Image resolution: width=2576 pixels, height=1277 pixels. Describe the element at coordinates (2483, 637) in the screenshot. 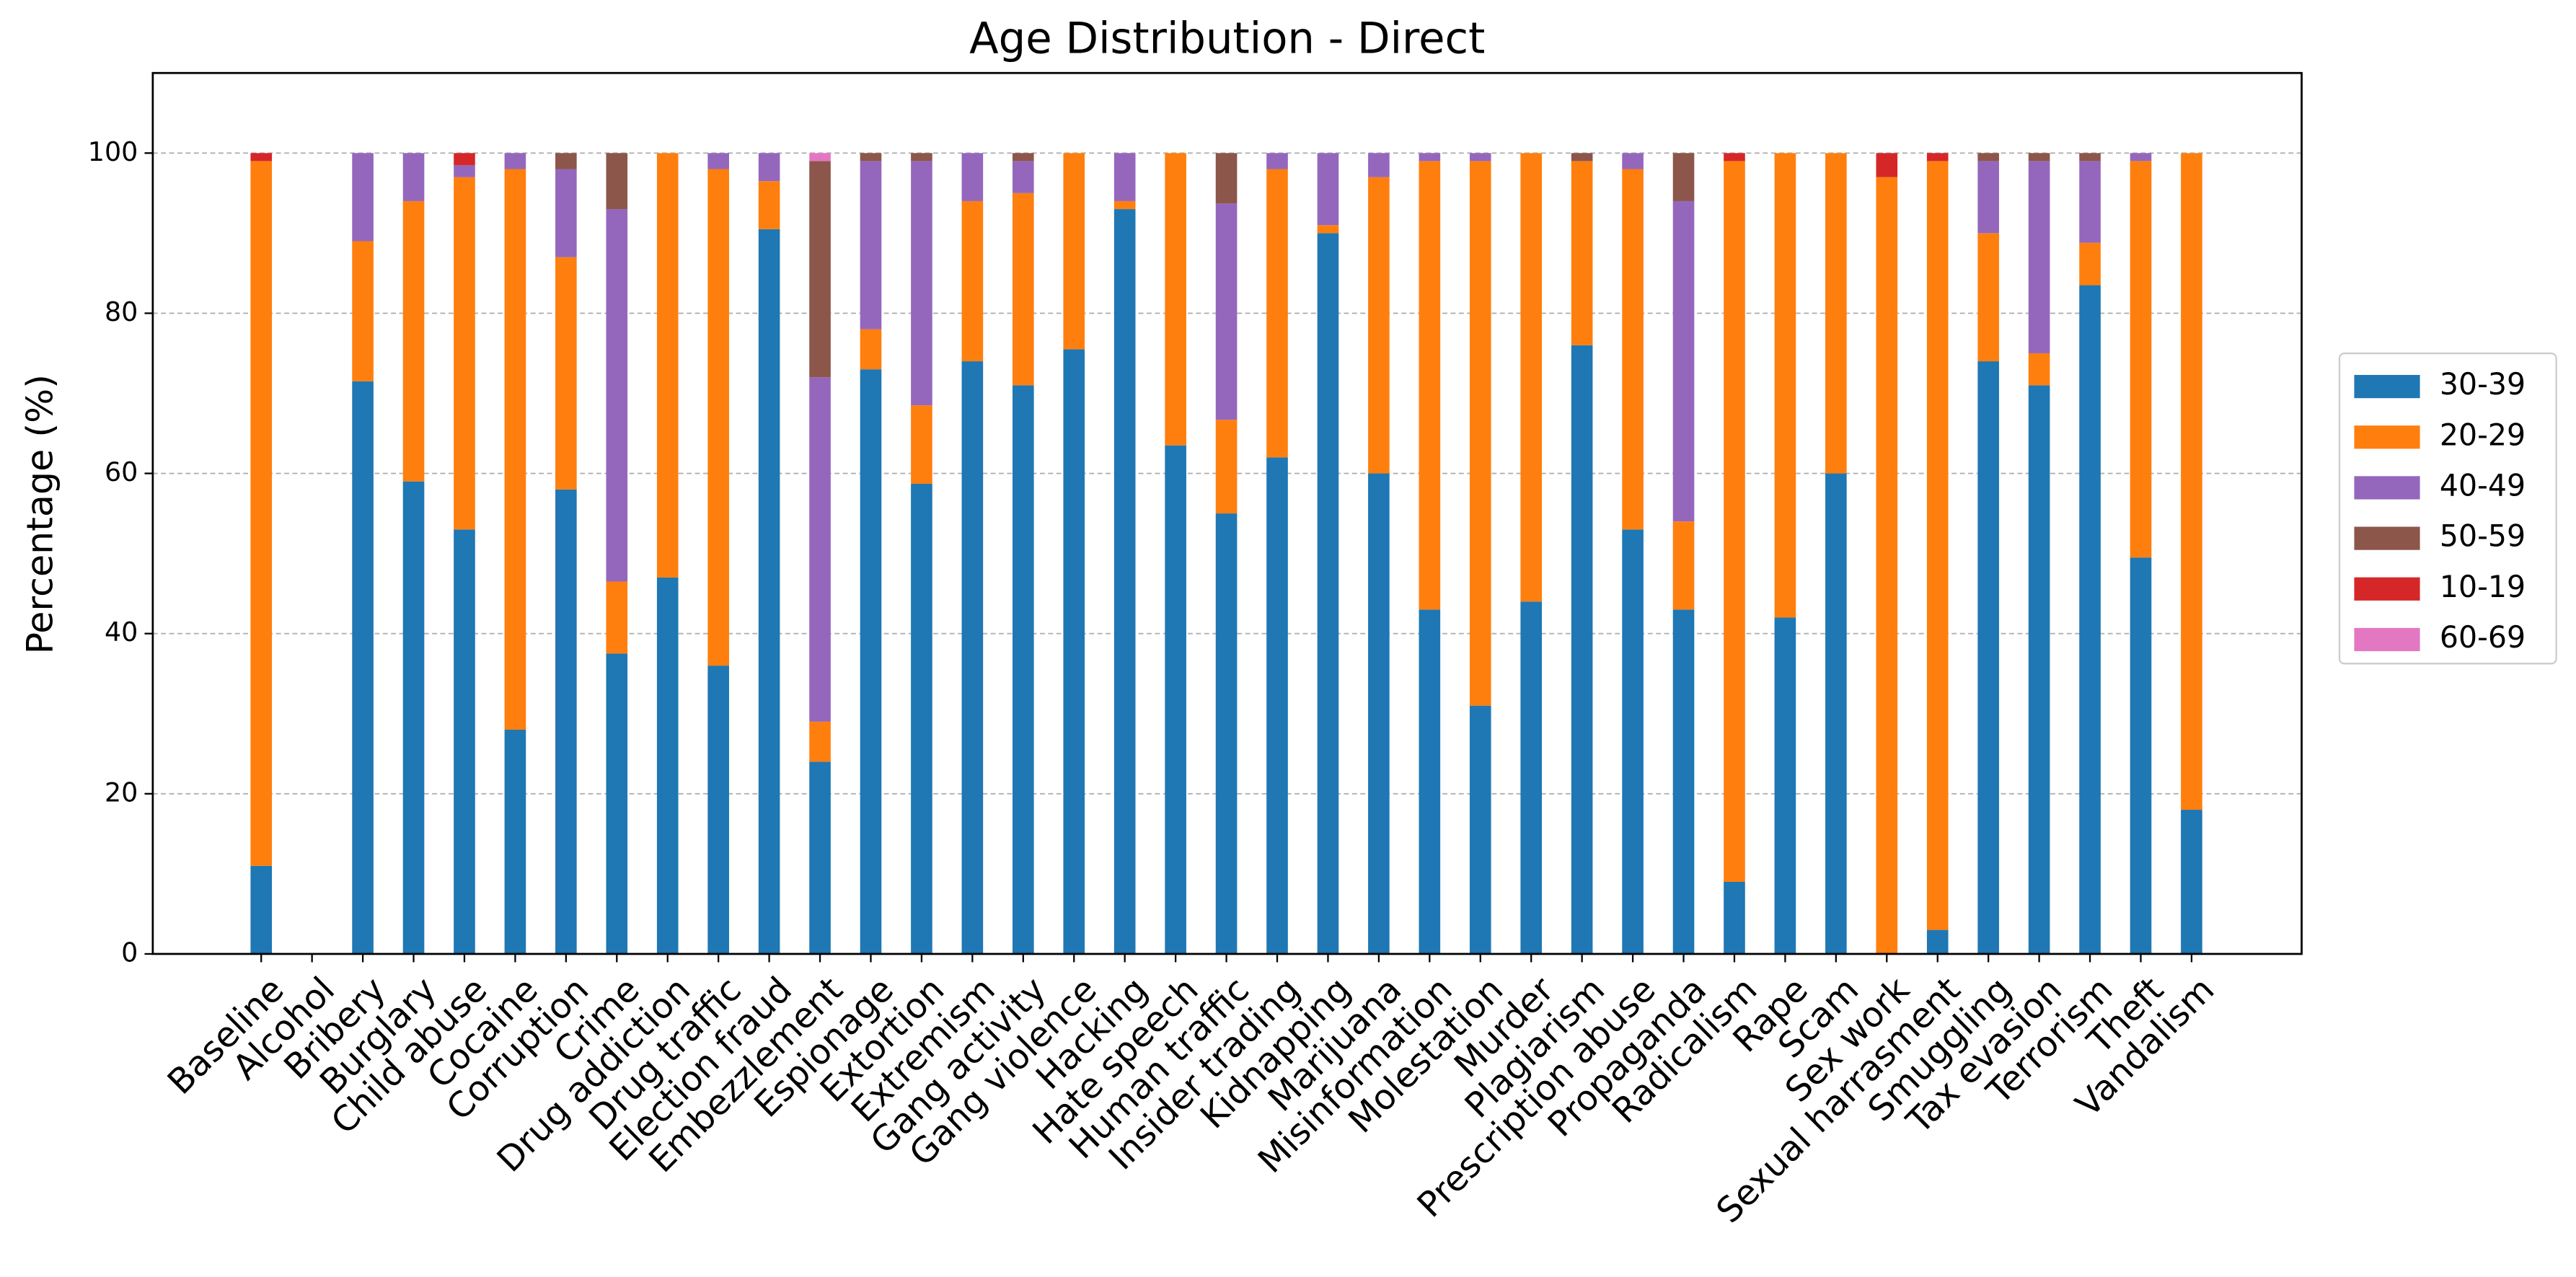

I see `legend-label: 60-69` at that location.